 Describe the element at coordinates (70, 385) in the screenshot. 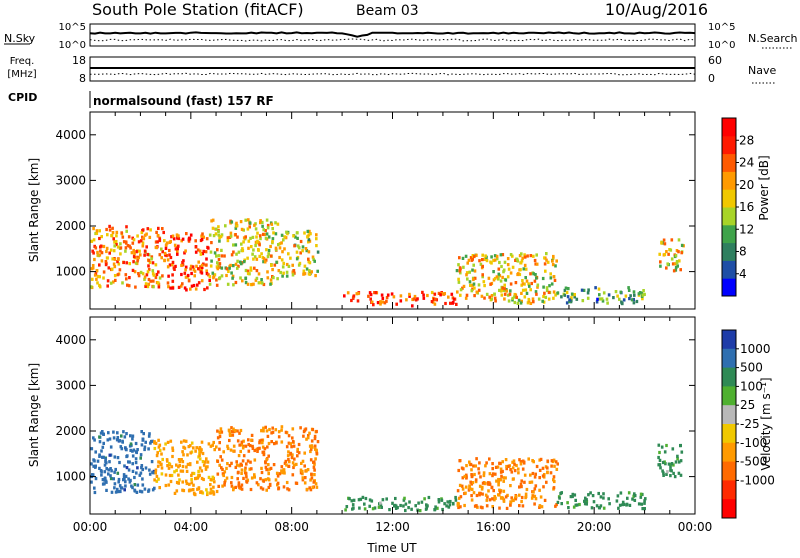

I see `y-tick-label: 3000` at that location.